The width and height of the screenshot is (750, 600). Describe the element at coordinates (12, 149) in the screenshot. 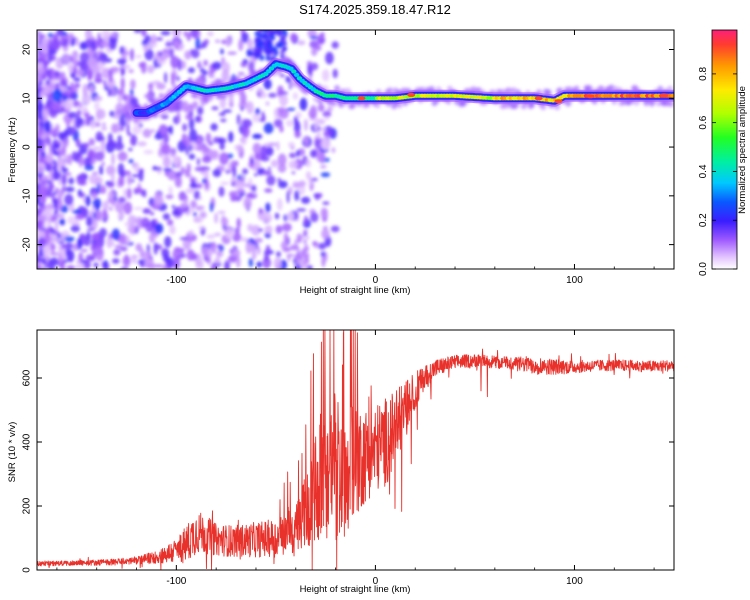

I see `spectrogram-y-axis-label: Frequency (Hz)` at that location.